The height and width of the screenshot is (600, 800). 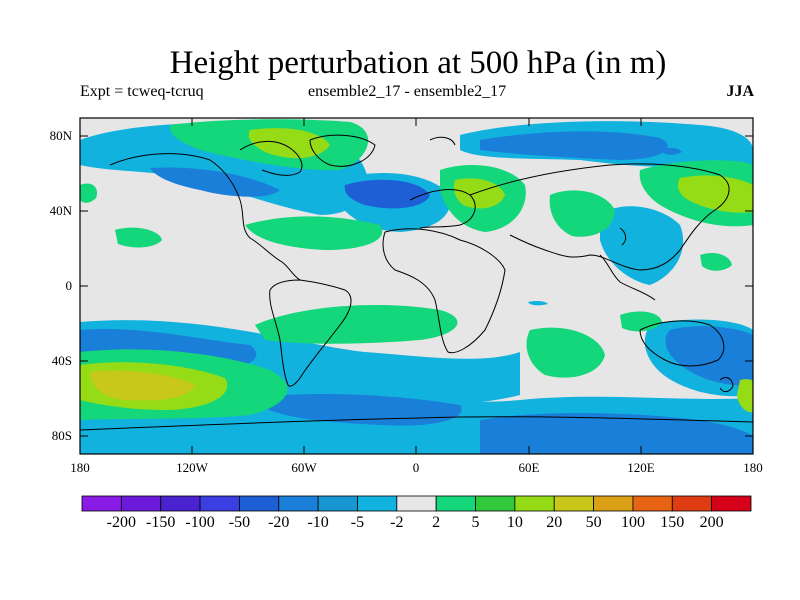 I want to click on lat-label-40s: 40S, so click(x=61, y=360).